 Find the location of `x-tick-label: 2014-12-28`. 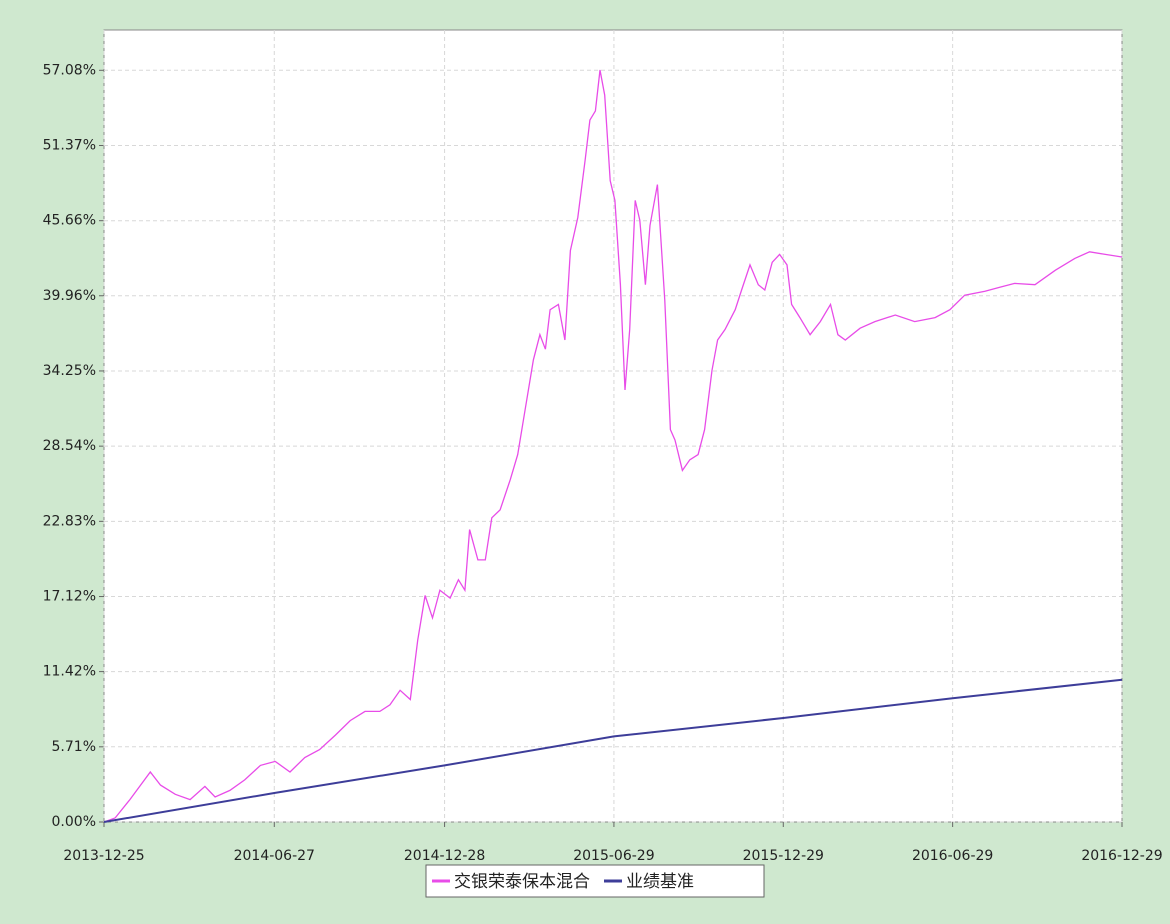

x-tick-label: 2014-12-28 is located at coordinates (444, 856).